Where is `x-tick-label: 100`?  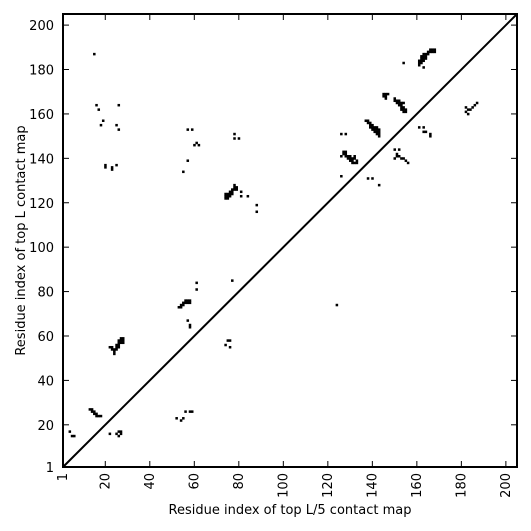
x-tick-label: 100 is located at coordinates (283, 485).